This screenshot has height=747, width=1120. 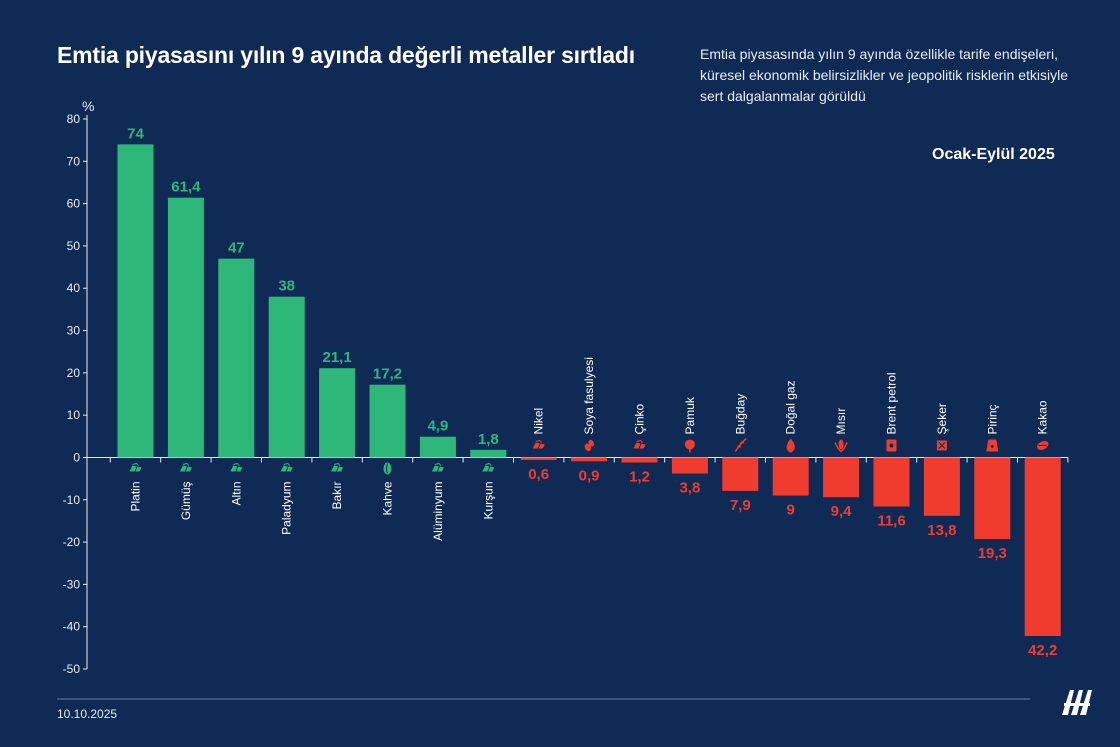 I want to click on y-tick-label: -50, so click(x=72, y=669).